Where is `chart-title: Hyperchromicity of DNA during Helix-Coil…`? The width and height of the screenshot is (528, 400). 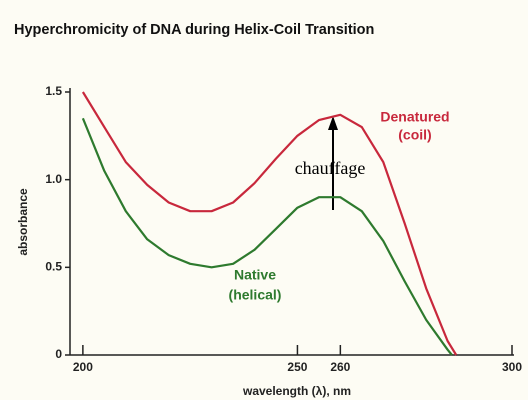
chart-title: Hyperchromicity of DNA during Helix-Coil… is located at coordinates (194, 30).